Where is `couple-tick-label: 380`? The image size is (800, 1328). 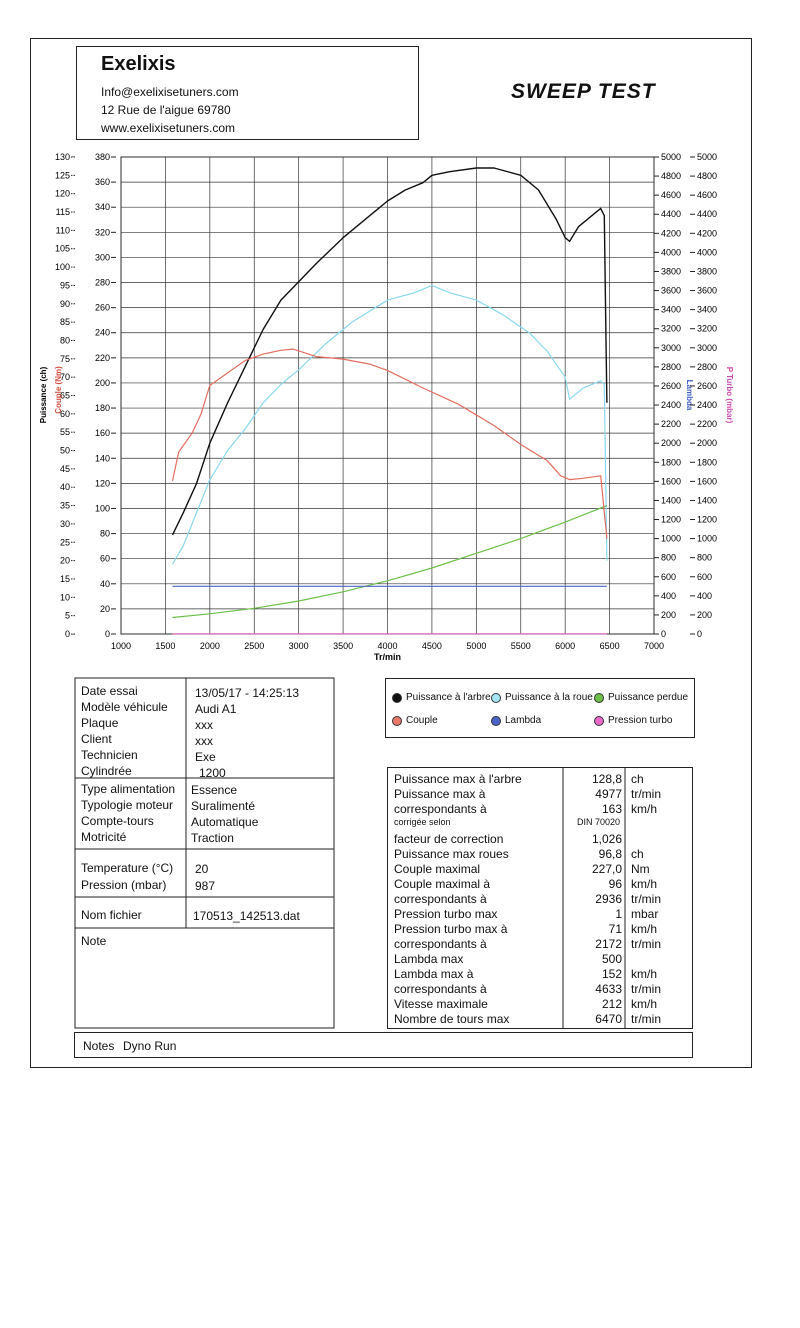
couple-tick-label: 380 is located at coordinates (102, 157).